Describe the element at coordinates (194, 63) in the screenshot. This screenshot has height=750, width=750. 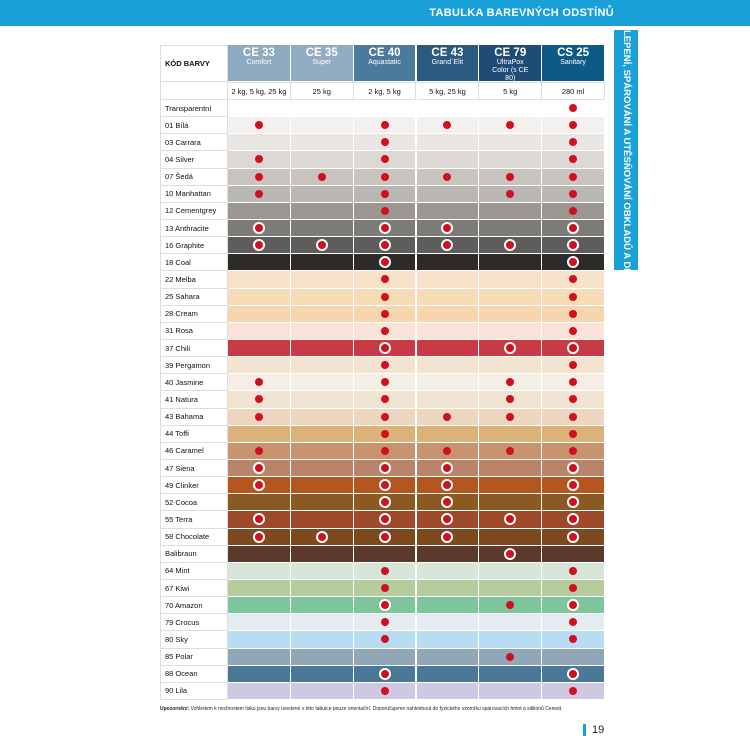
I see `header-cell: KÓD BARVY` at that location.